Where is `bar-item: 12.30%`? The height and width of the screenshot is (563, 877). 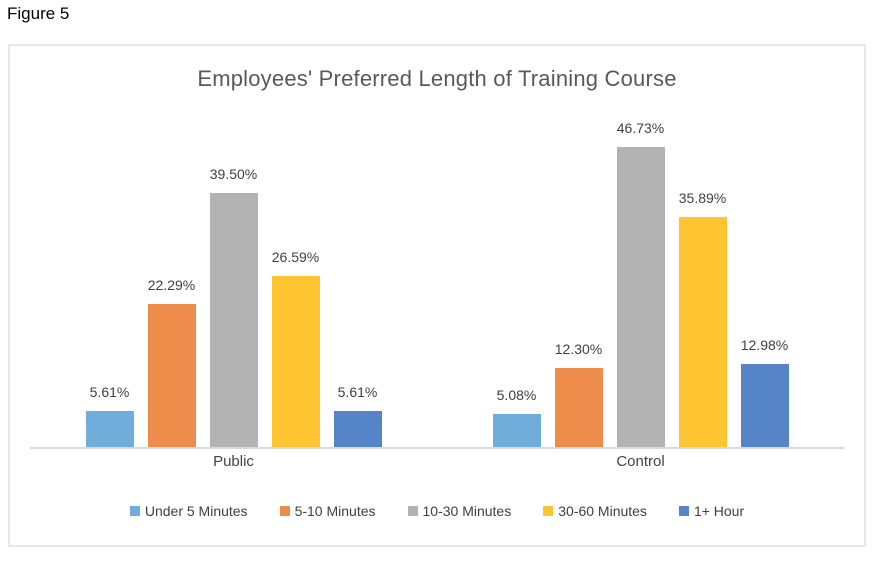
bar-item: 12.30% is located at coordinates (578, 394).